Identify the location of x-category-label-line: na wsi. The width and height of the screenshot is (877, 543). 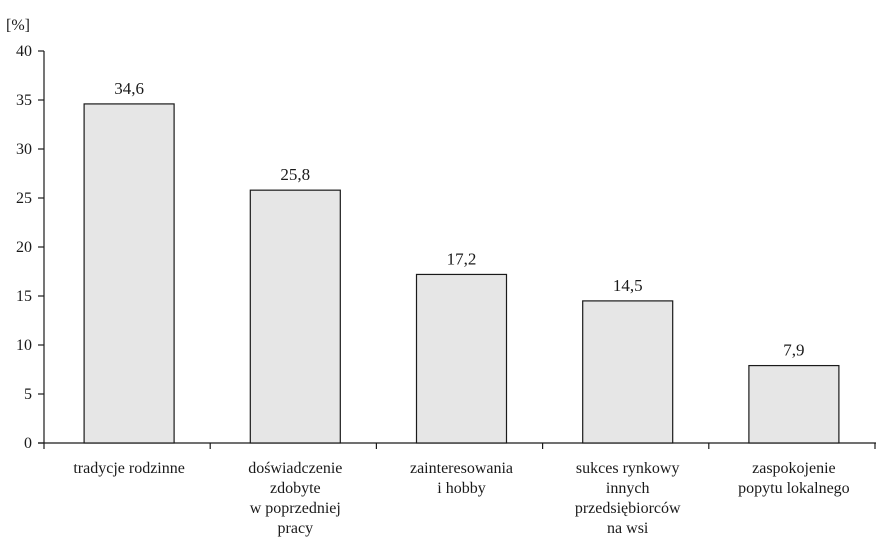
(628, 528).